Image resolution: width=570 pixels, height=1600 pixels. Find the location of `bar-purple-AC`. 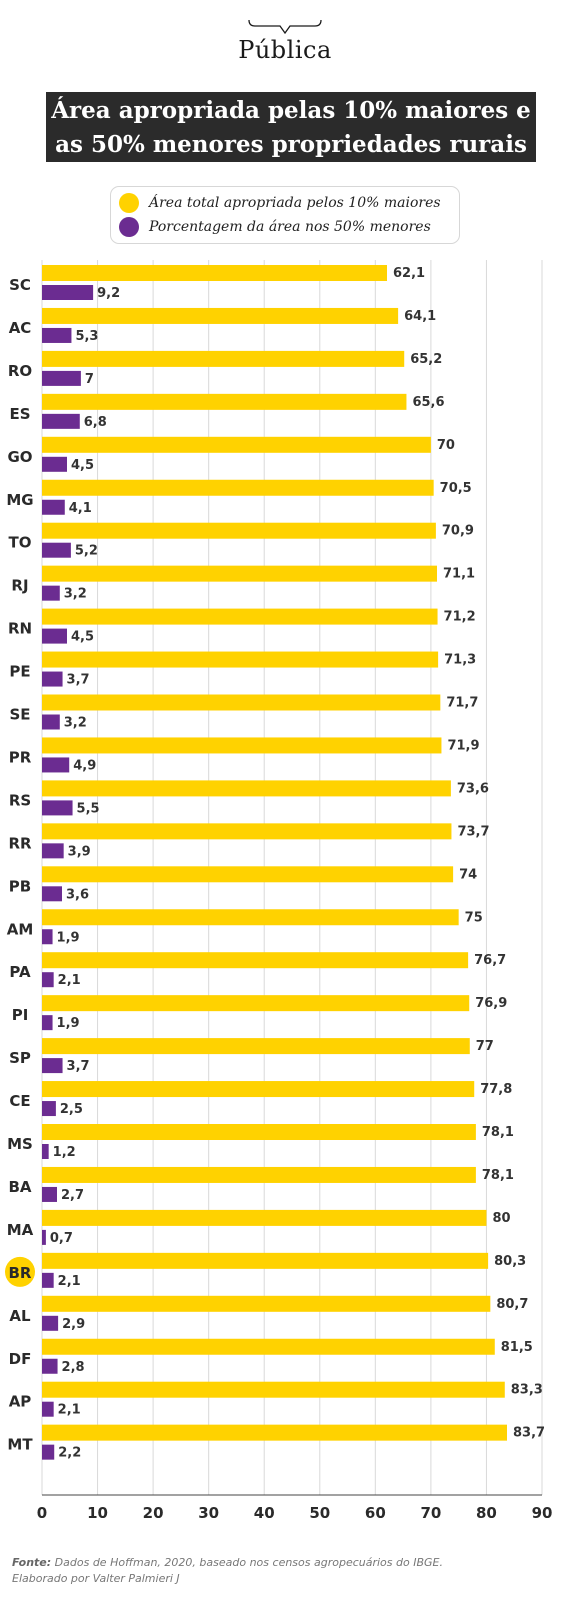

bar-purple-AC is located at coordinates (57, 335).